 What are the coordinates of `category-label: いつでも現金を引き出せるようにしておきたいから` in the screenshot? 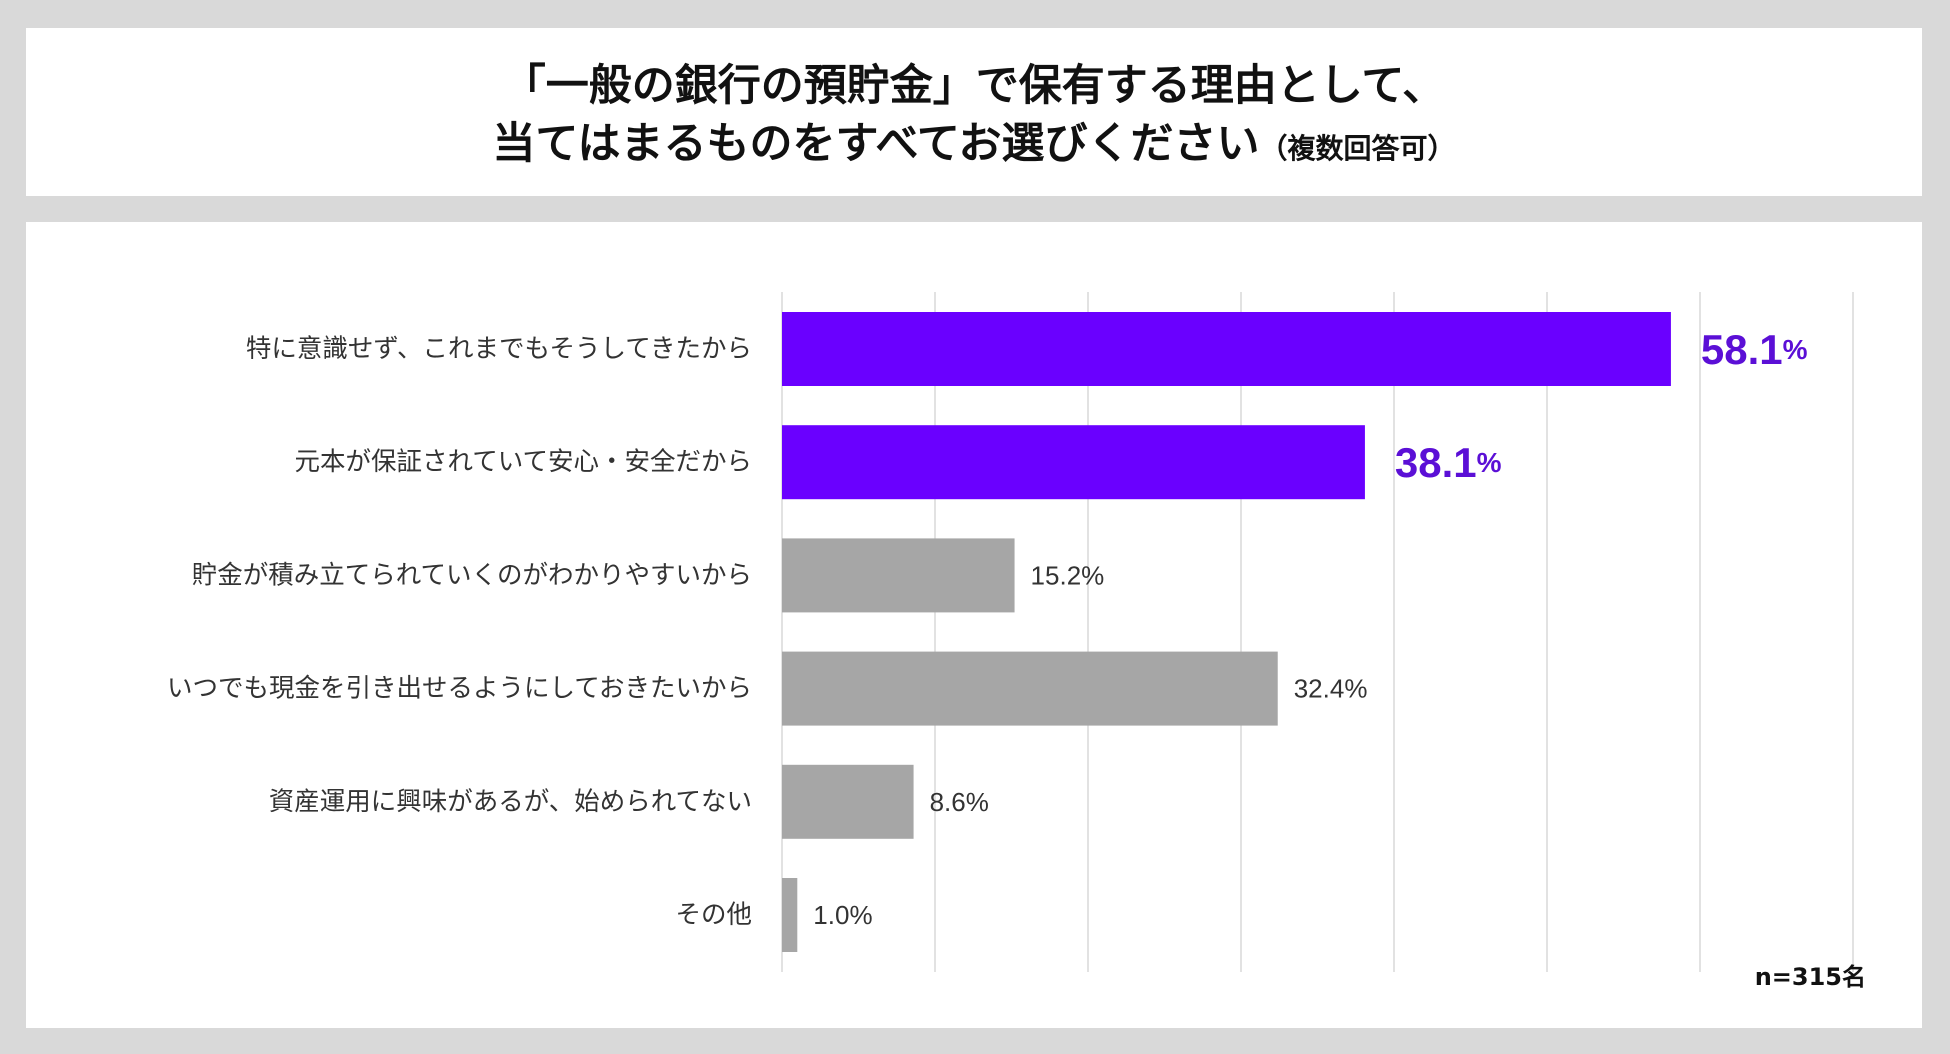 It's located at (459, 689).